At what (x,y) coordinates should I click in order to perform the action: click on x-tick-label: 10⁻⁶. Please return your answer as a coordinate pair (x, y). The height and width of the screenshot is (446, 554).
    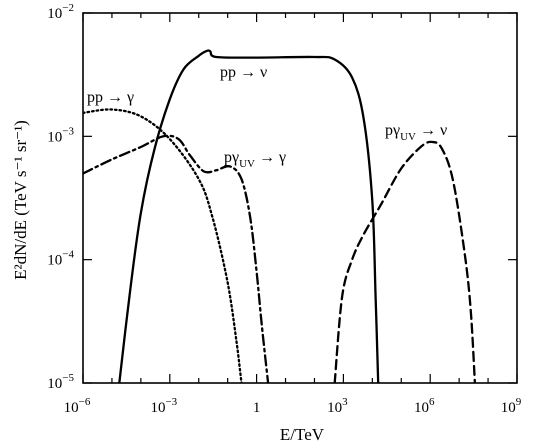
    Looking at the image, I should click on (77, 406).